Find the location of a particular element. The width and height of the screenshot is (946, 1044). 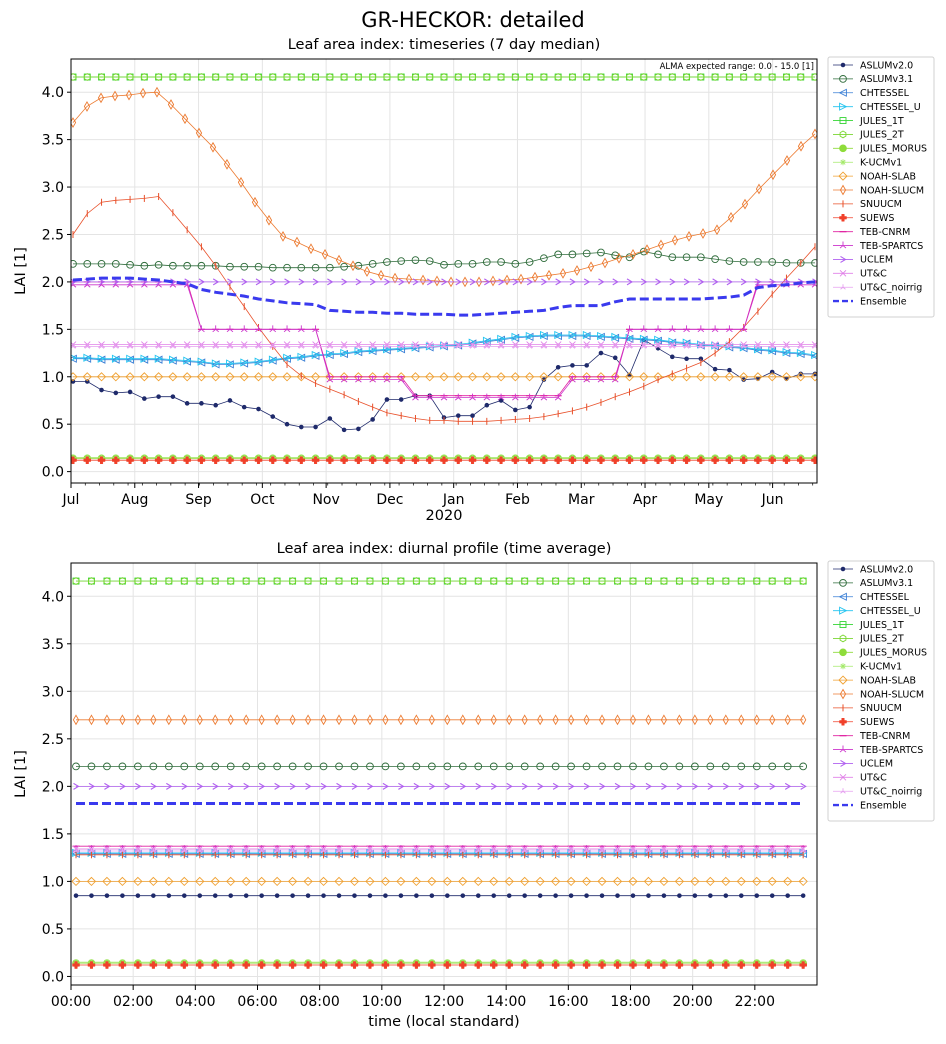

legend-item: UCLEM is located at coordinates (863, 260).